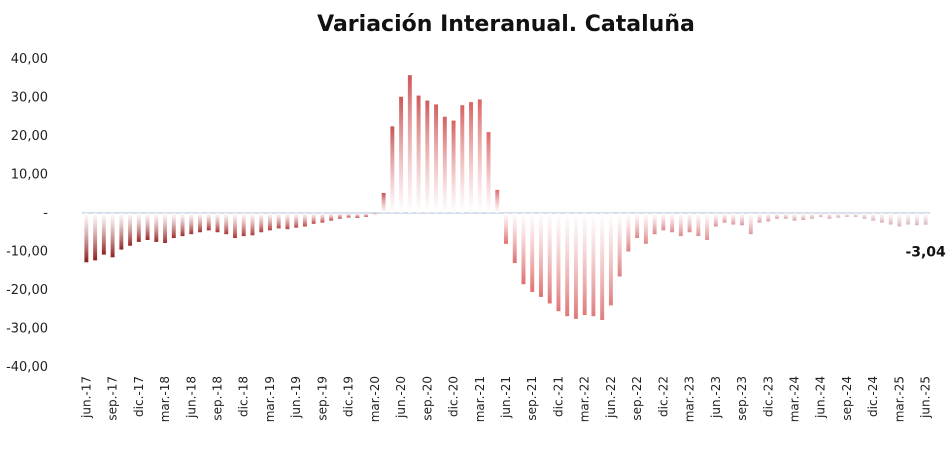 Image resolution: width=951 pixels, height=456 pixels. I want to click on x-tick-label: sep.-19, so click(322, 398).